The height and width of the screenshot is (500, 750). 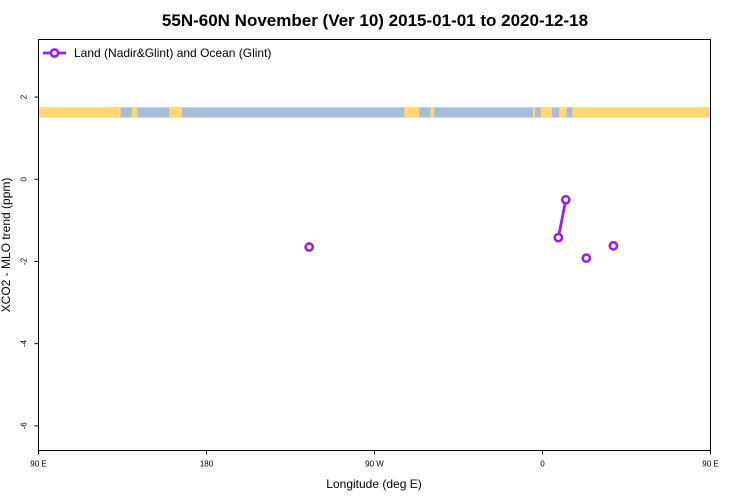 I want to click on land-ocean-strip, so click(x=374, y=112).